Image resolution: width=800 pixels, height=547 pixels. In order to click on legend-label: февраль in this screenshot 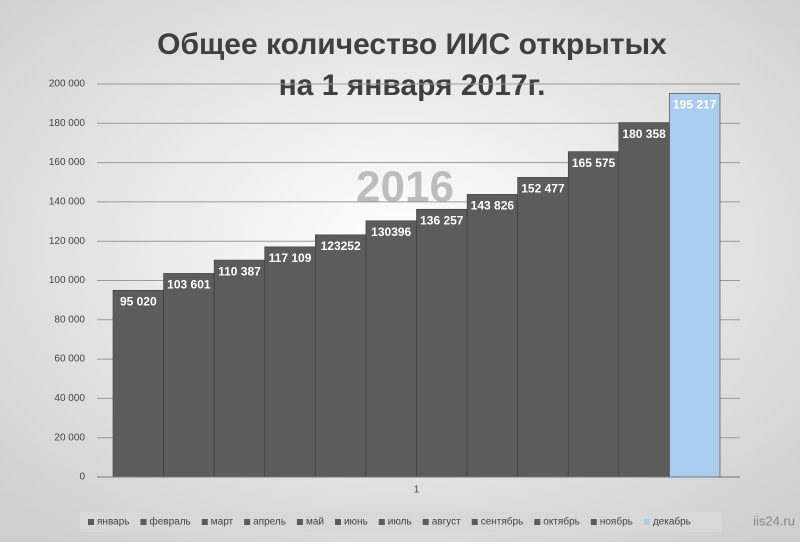, I will do `click(169, 522)`.